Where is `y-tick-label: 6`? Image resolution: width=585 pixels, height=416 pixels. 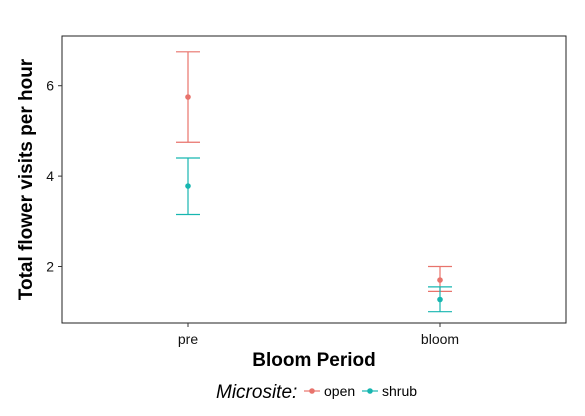
y-tick-label: 6 is located at coordinates (50, 86).